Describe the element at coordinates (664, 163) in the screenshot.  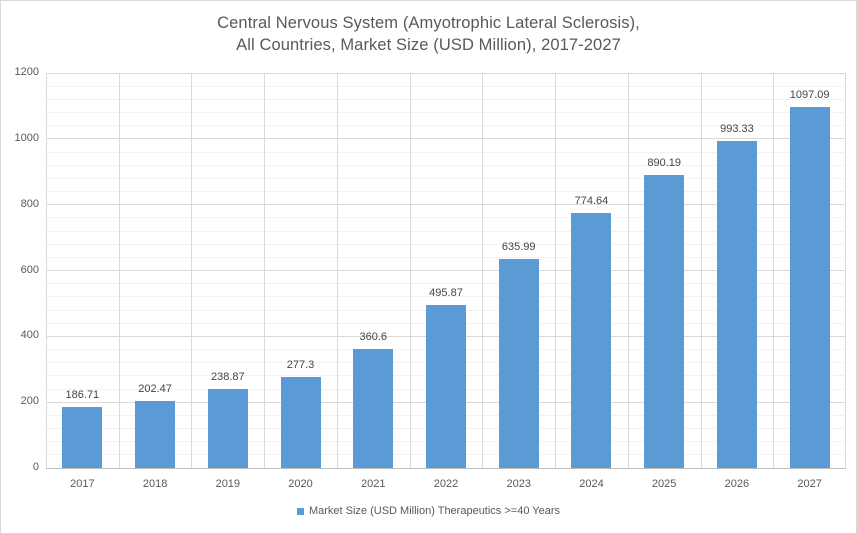
I see `data-label-2025: 890.19` at that location.